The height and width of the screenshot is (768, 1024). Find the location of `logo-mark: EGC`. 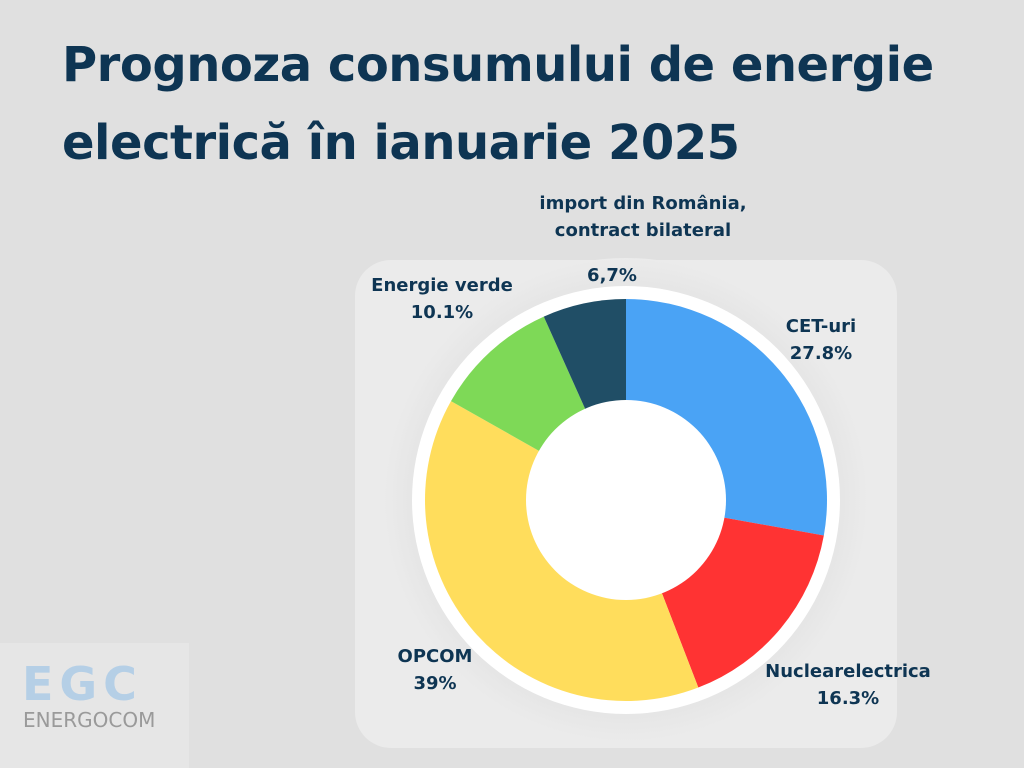

logo-mark: EGC is located at coordinates (82, 684).